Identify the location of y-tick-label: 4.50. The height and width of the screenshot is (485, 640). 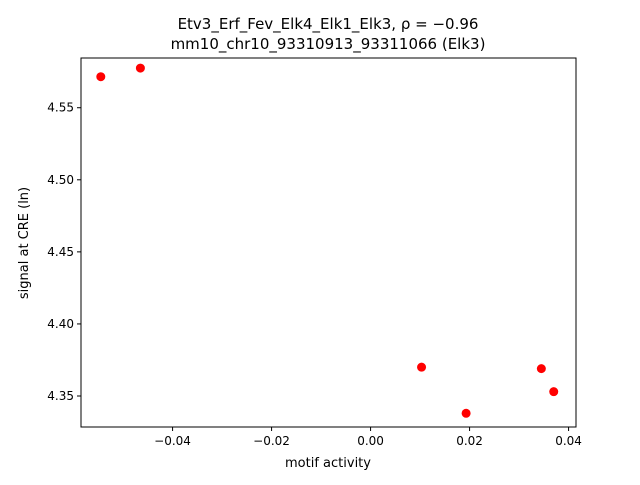
(60, 180).